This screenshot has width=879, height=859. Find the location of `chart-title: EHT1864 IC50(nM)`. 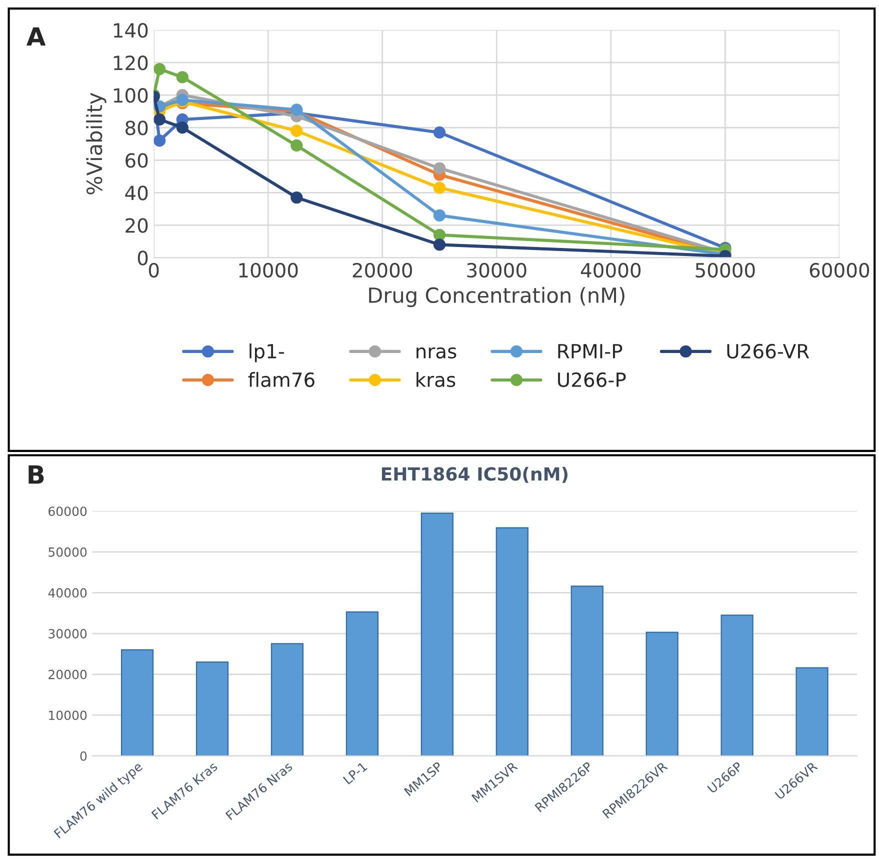

chart-title: EHT1864 IC50(nM) is located at coordinates (475, 474).